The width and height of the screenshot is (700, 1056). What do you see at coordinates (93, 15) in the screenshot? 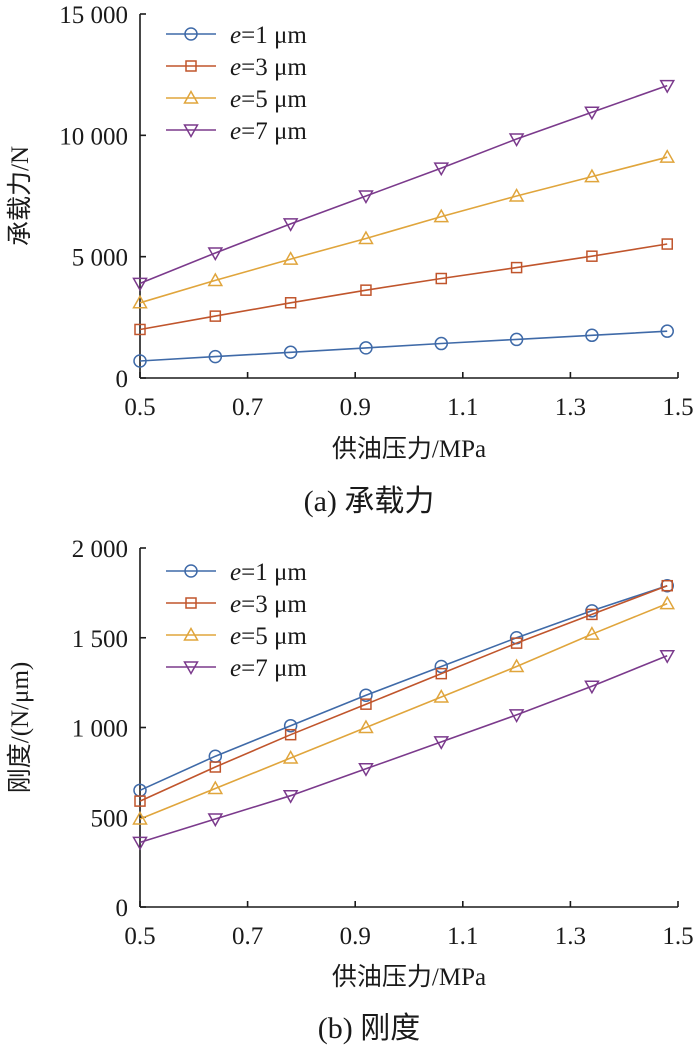
I see `y-tick-label: 15 000` at bounding box center [93, 15].